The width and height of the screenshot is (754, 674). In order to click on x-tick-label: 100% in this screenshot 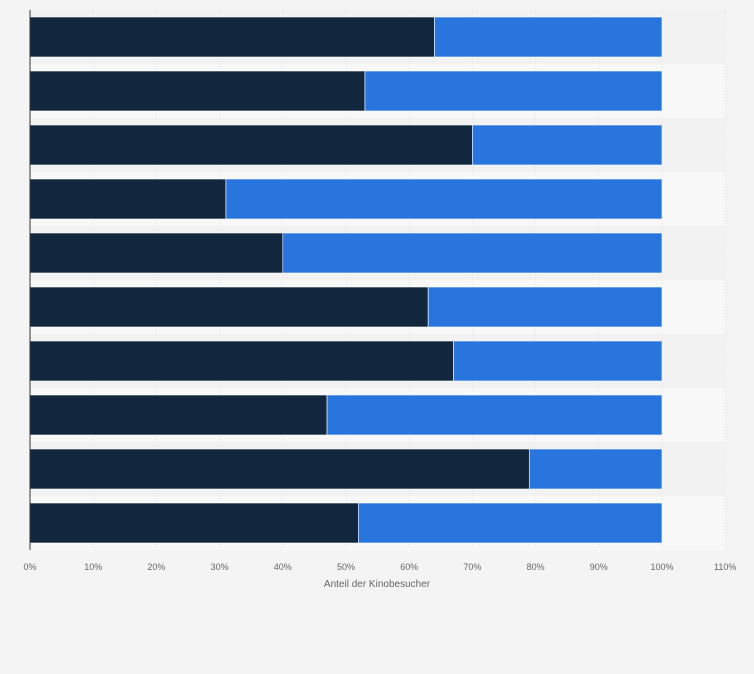, I will do `click(661, 567)`.